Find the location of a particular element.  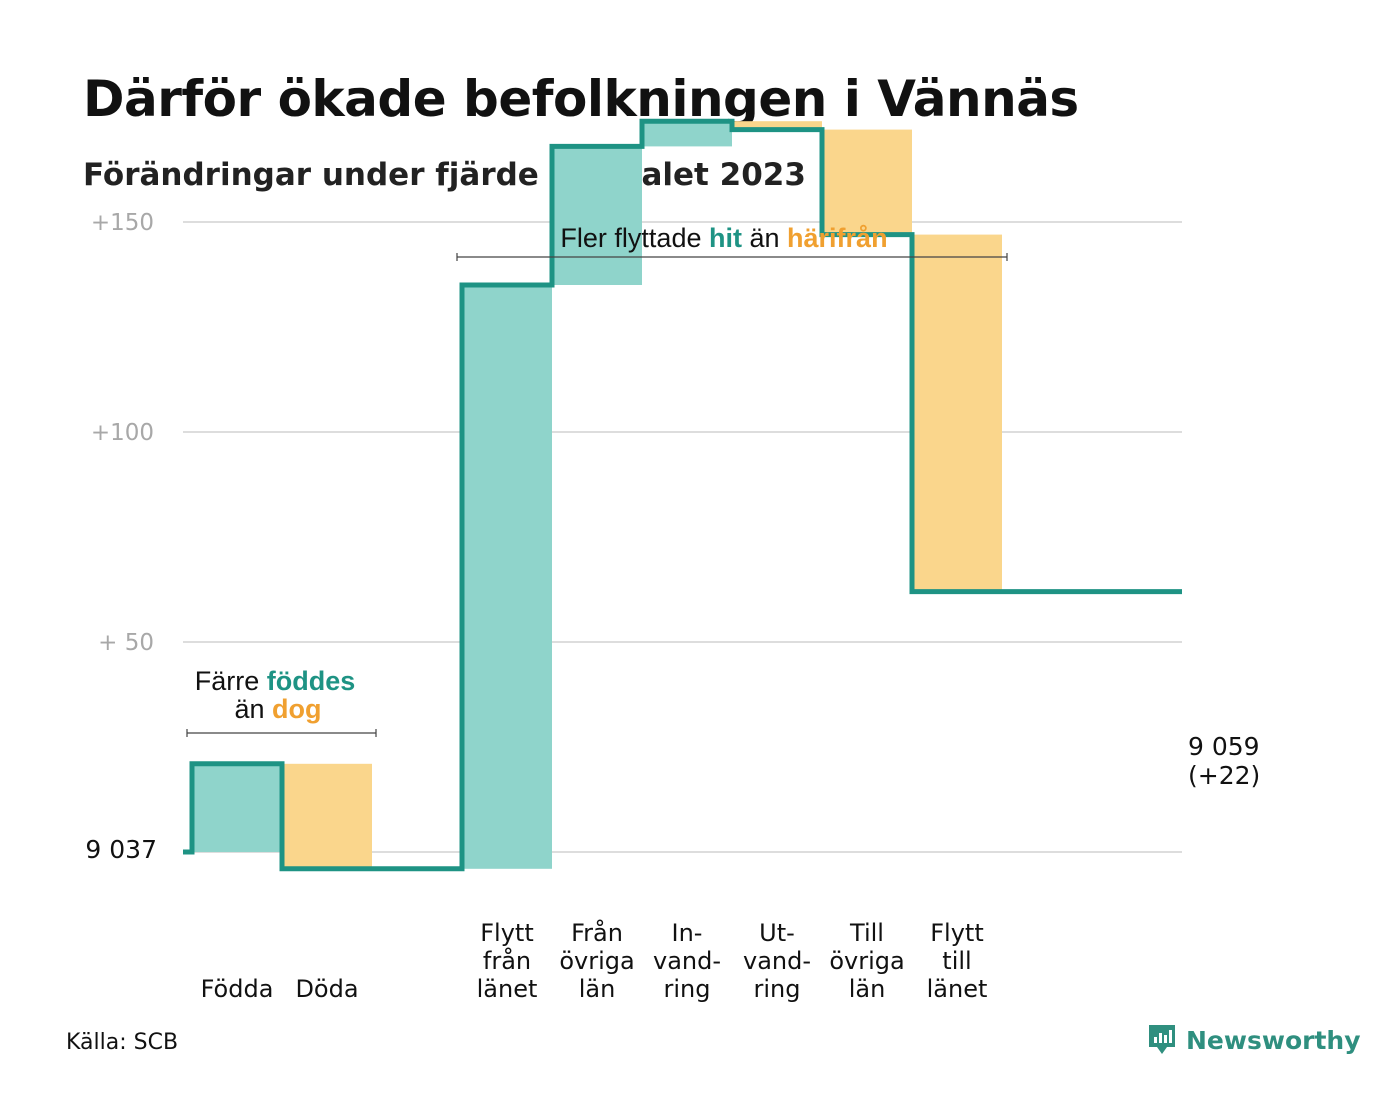

brand-logo: Newsworthy is located at coordinates (1253, 1040).